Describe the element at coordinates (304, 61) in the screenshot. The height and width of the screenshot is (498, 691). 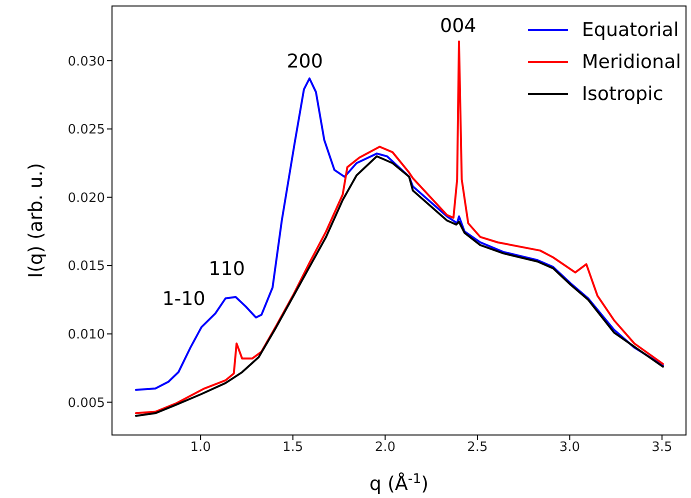
I see `annotation: 200` at that location.